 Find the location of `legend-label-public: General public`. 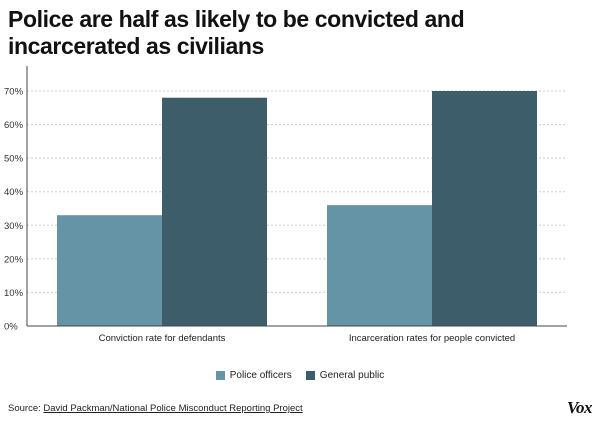

legend-label-public: General public is located at coordinates (352, 375).